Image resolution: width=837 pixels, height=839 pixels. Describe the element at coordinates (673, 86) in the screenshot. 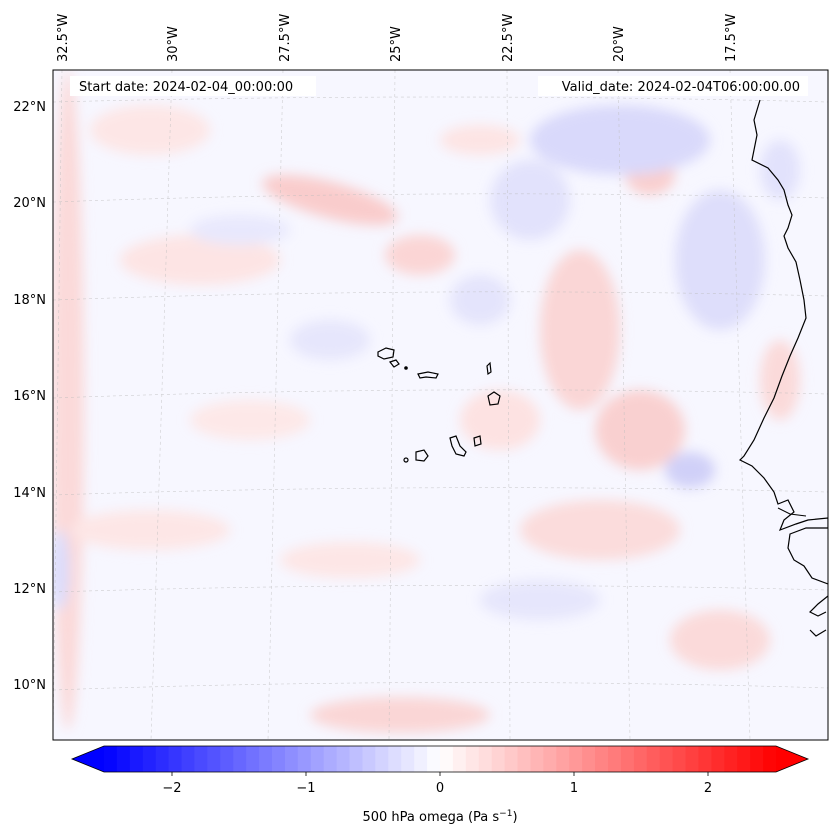

I see `valid-date-box` at that location.